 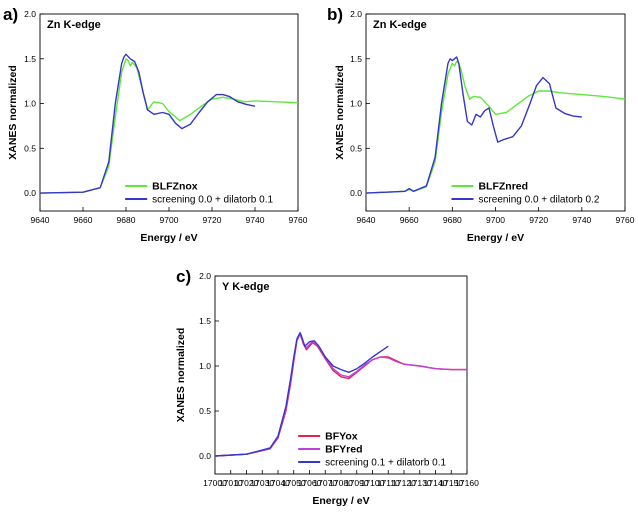 I want to click on x-tick-label: 17110, so click(x=388, y=483).